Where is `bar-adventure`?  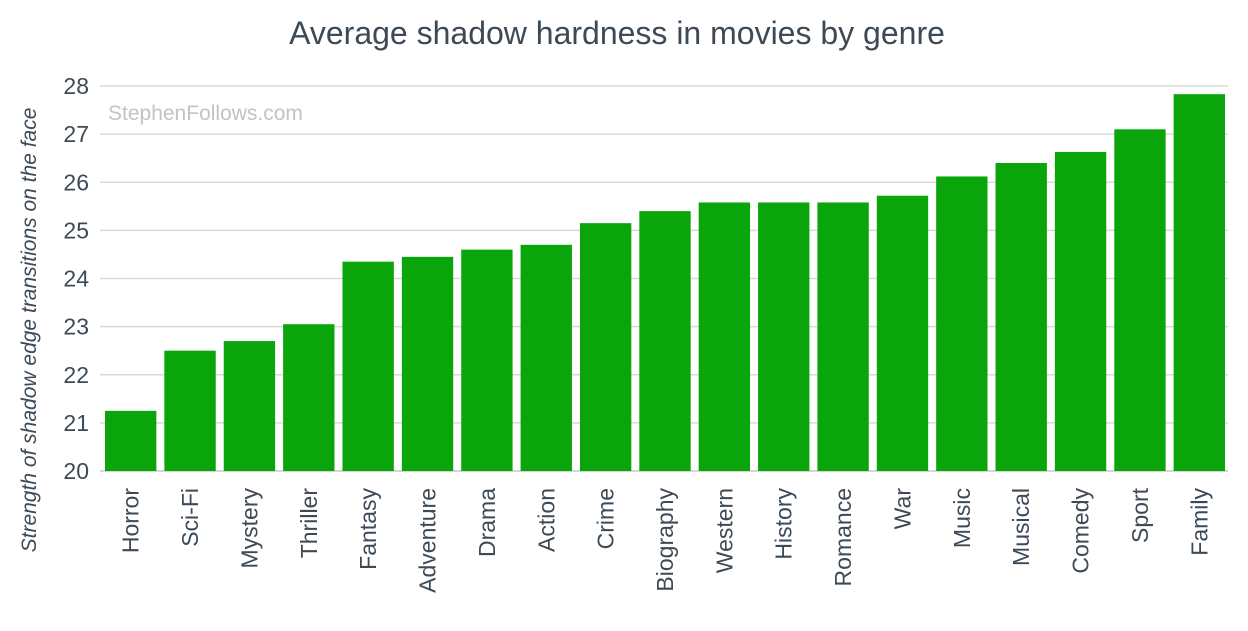
bar-adventure is located at coordinates (427, 363).